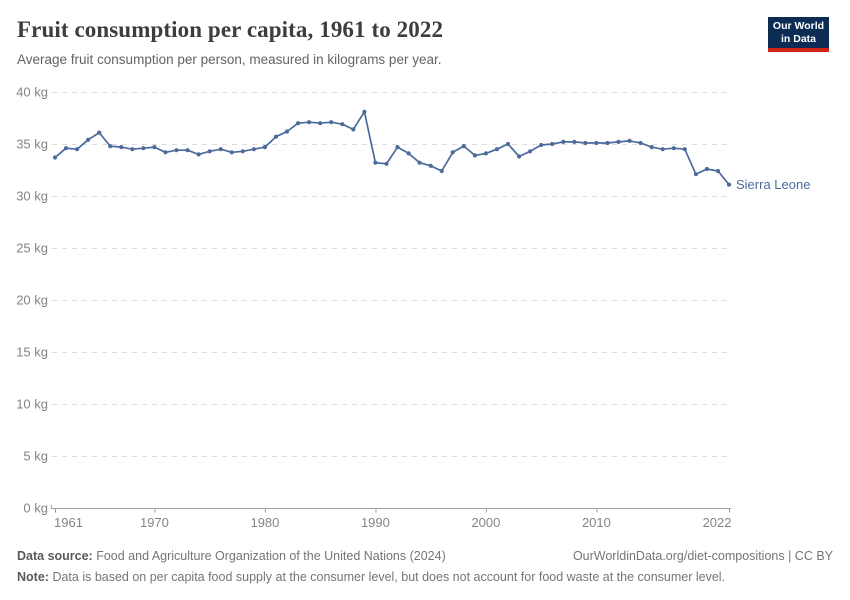 This screenshot has height=600, width=850. What do you see at coordinates (717, 522) in the screenshot?
I see `x-axis-tick-label: 2022` at bounding box center [717, 522].